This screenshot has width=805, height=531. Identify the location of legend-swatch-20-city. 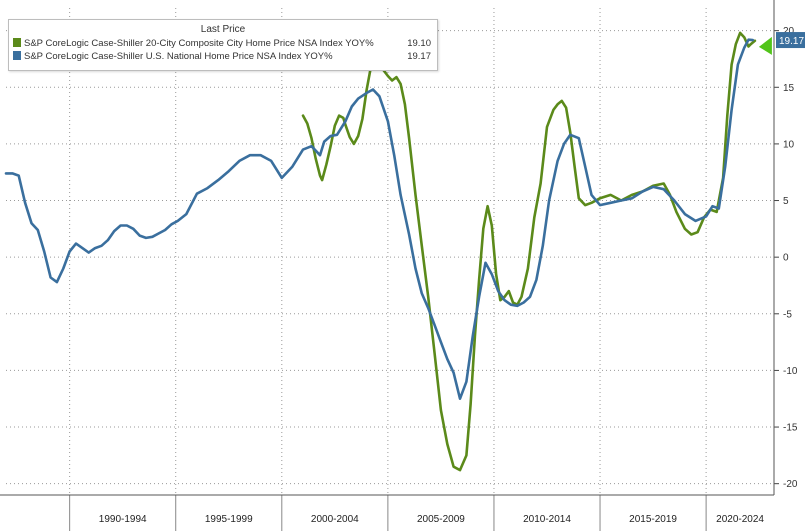
(17, 42).